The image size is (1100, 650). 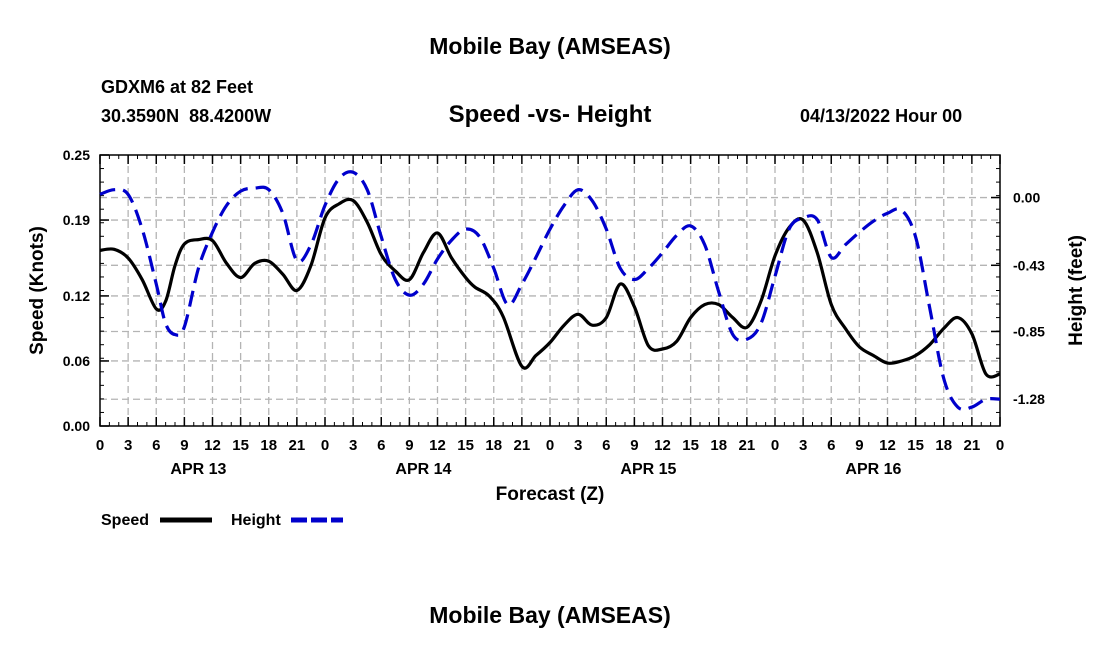 What do you see at coordinates (1026, 198) in the screenshot?
I see `y2-tick-label: 0.00` at bounding box center [1026, 198].